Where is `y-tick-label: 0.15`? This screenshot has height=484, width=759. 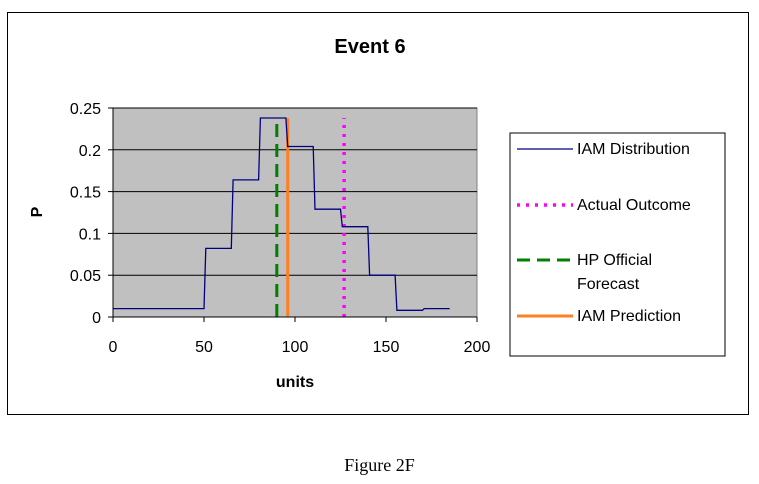 y-tick-label: 0.15 is located at coordinates (85, 193).